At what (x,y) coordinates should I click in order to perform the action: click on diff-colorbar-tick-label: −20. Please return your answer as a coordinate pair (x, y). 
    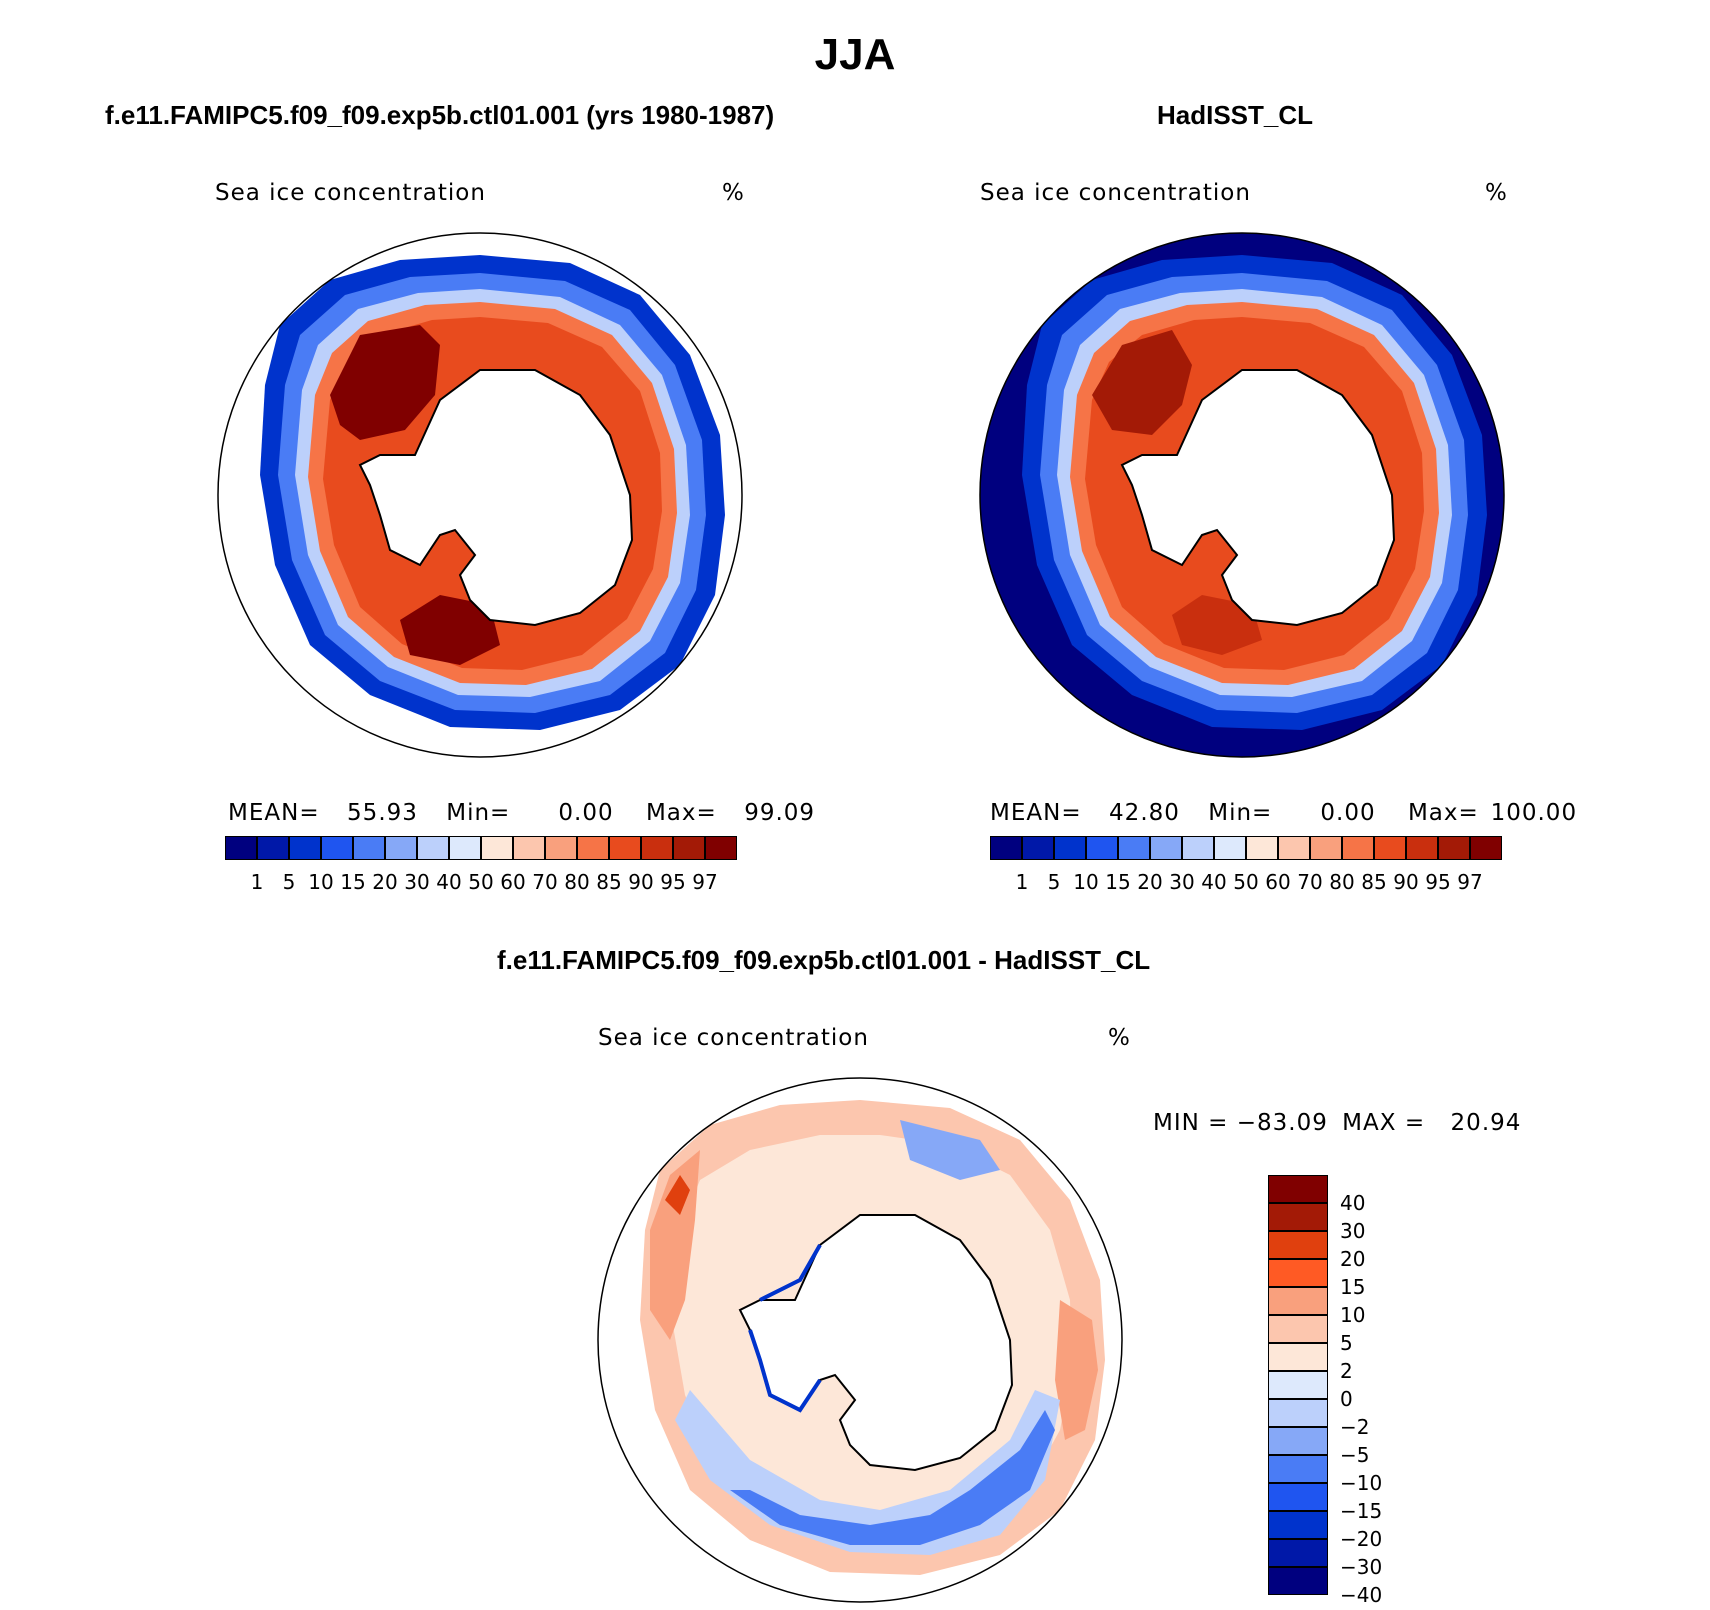
    Looking at the image, I should click on (1361, 1539).